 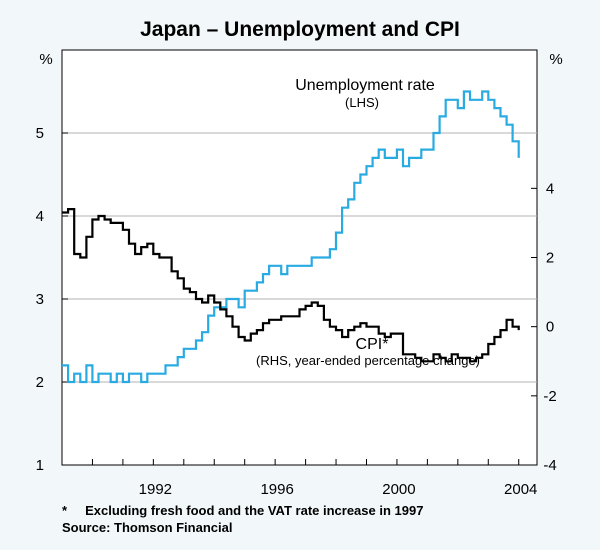 What do you see at coordinates (155, 489) in the screenshot?
I see `x-tick-label: 1992` at bounding box center [155, 489].